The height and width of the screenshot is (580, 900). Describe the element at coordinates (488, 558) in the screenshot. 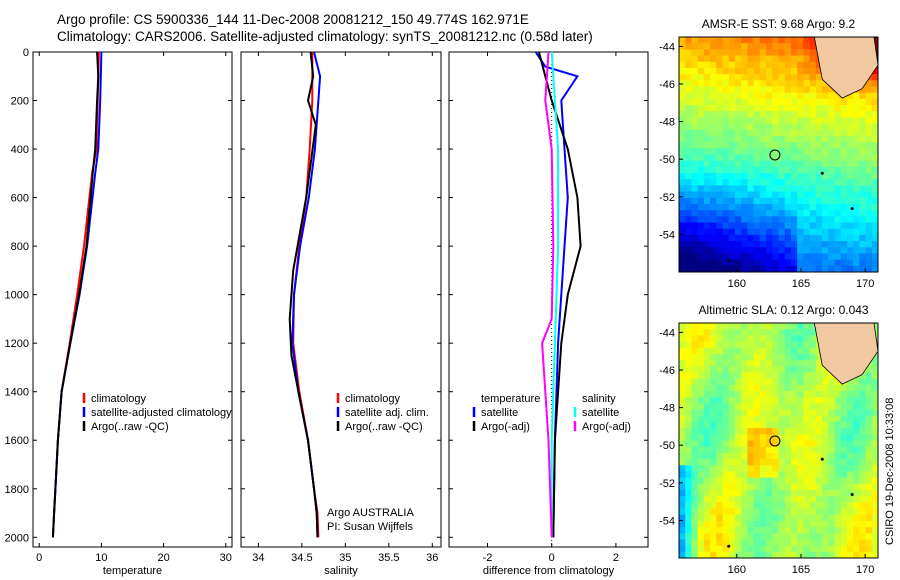

I see `x-tick-label: -2` at that location.